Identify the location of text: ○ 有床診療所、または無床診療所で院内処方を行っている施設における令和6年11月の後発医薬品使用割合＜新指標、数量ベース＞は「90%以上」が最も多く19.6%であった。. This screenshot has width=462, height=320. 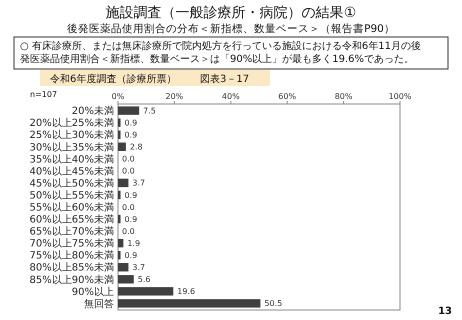
(220, 52).